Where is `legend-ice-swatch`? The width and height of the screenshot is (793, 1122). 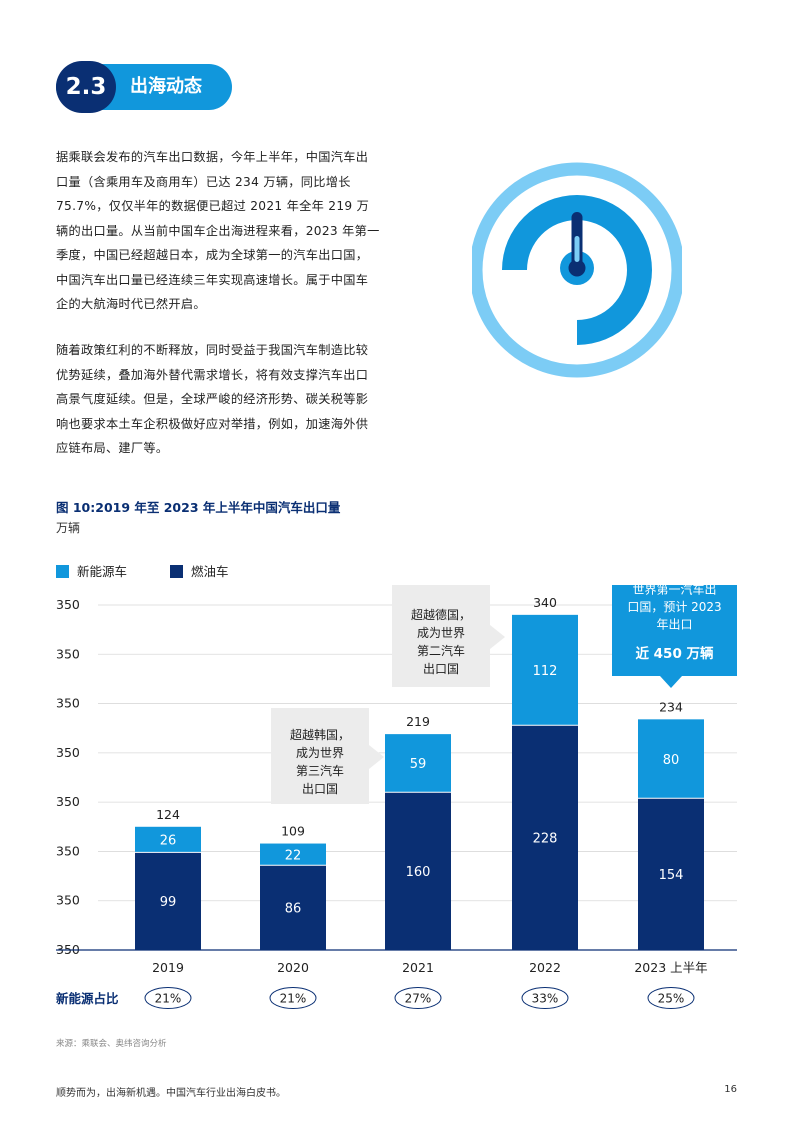 legend-ice-swatch is located at coordinates (176, 571).